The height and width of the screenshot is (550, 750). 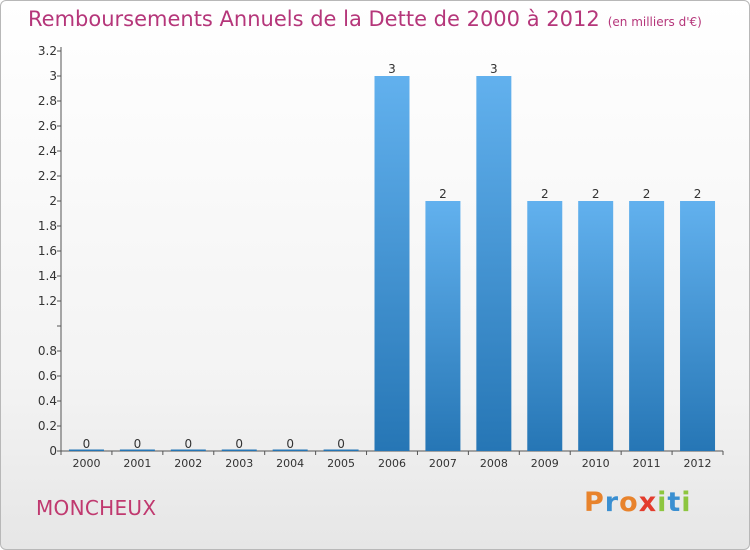 I want to click on brand-logo: Proxiti, so click(x=638, y=502).